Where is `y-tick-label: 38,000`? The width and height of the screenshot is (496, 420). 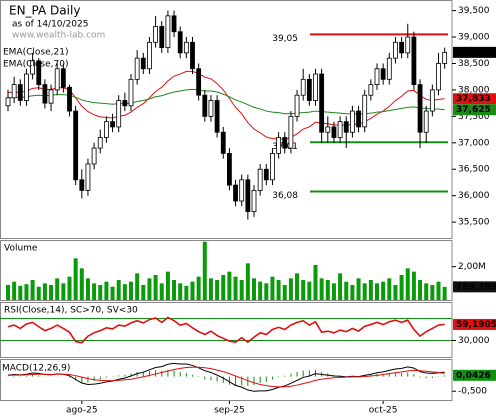
y-tick-label: 38,000 is located at coordinates (474, 90).